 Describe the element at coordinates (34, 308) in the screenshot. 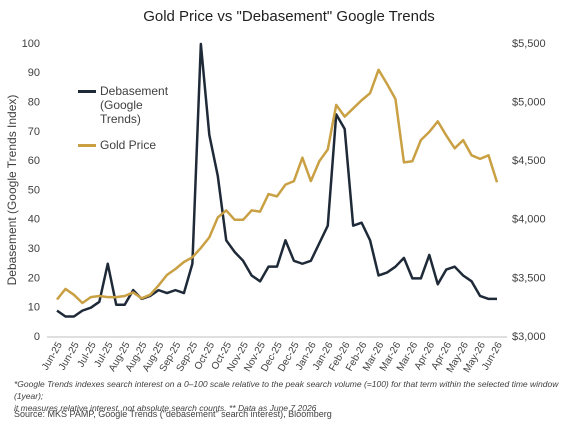

I see `y-tick-label: 10` at that location.